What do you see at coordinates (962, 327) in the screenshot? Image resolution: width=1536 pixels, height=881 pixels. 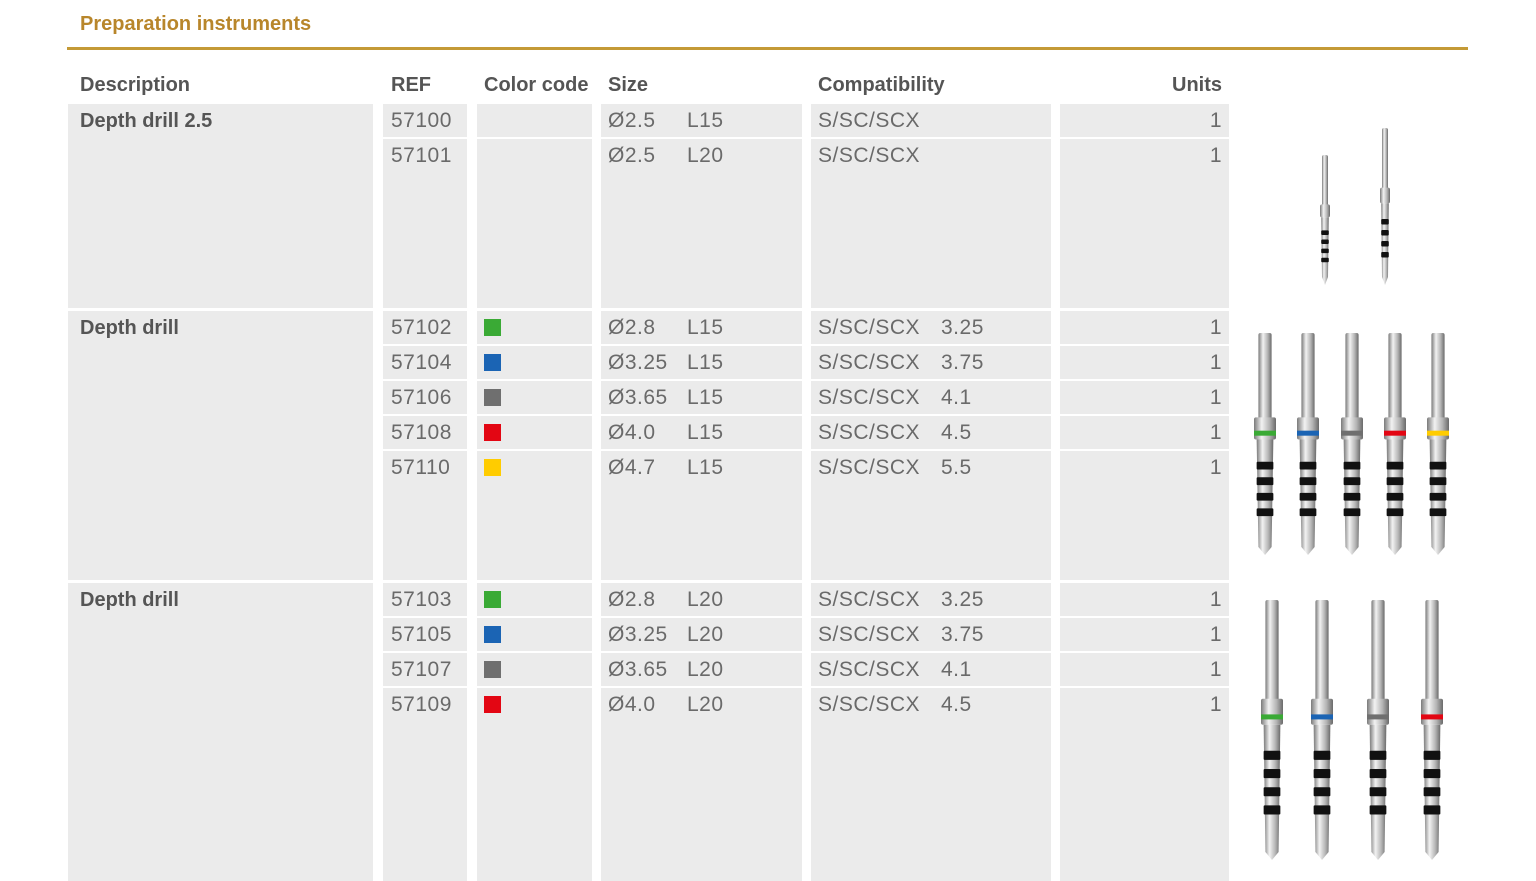 I see `platform: 3.25` at bounding box center [962, 327].